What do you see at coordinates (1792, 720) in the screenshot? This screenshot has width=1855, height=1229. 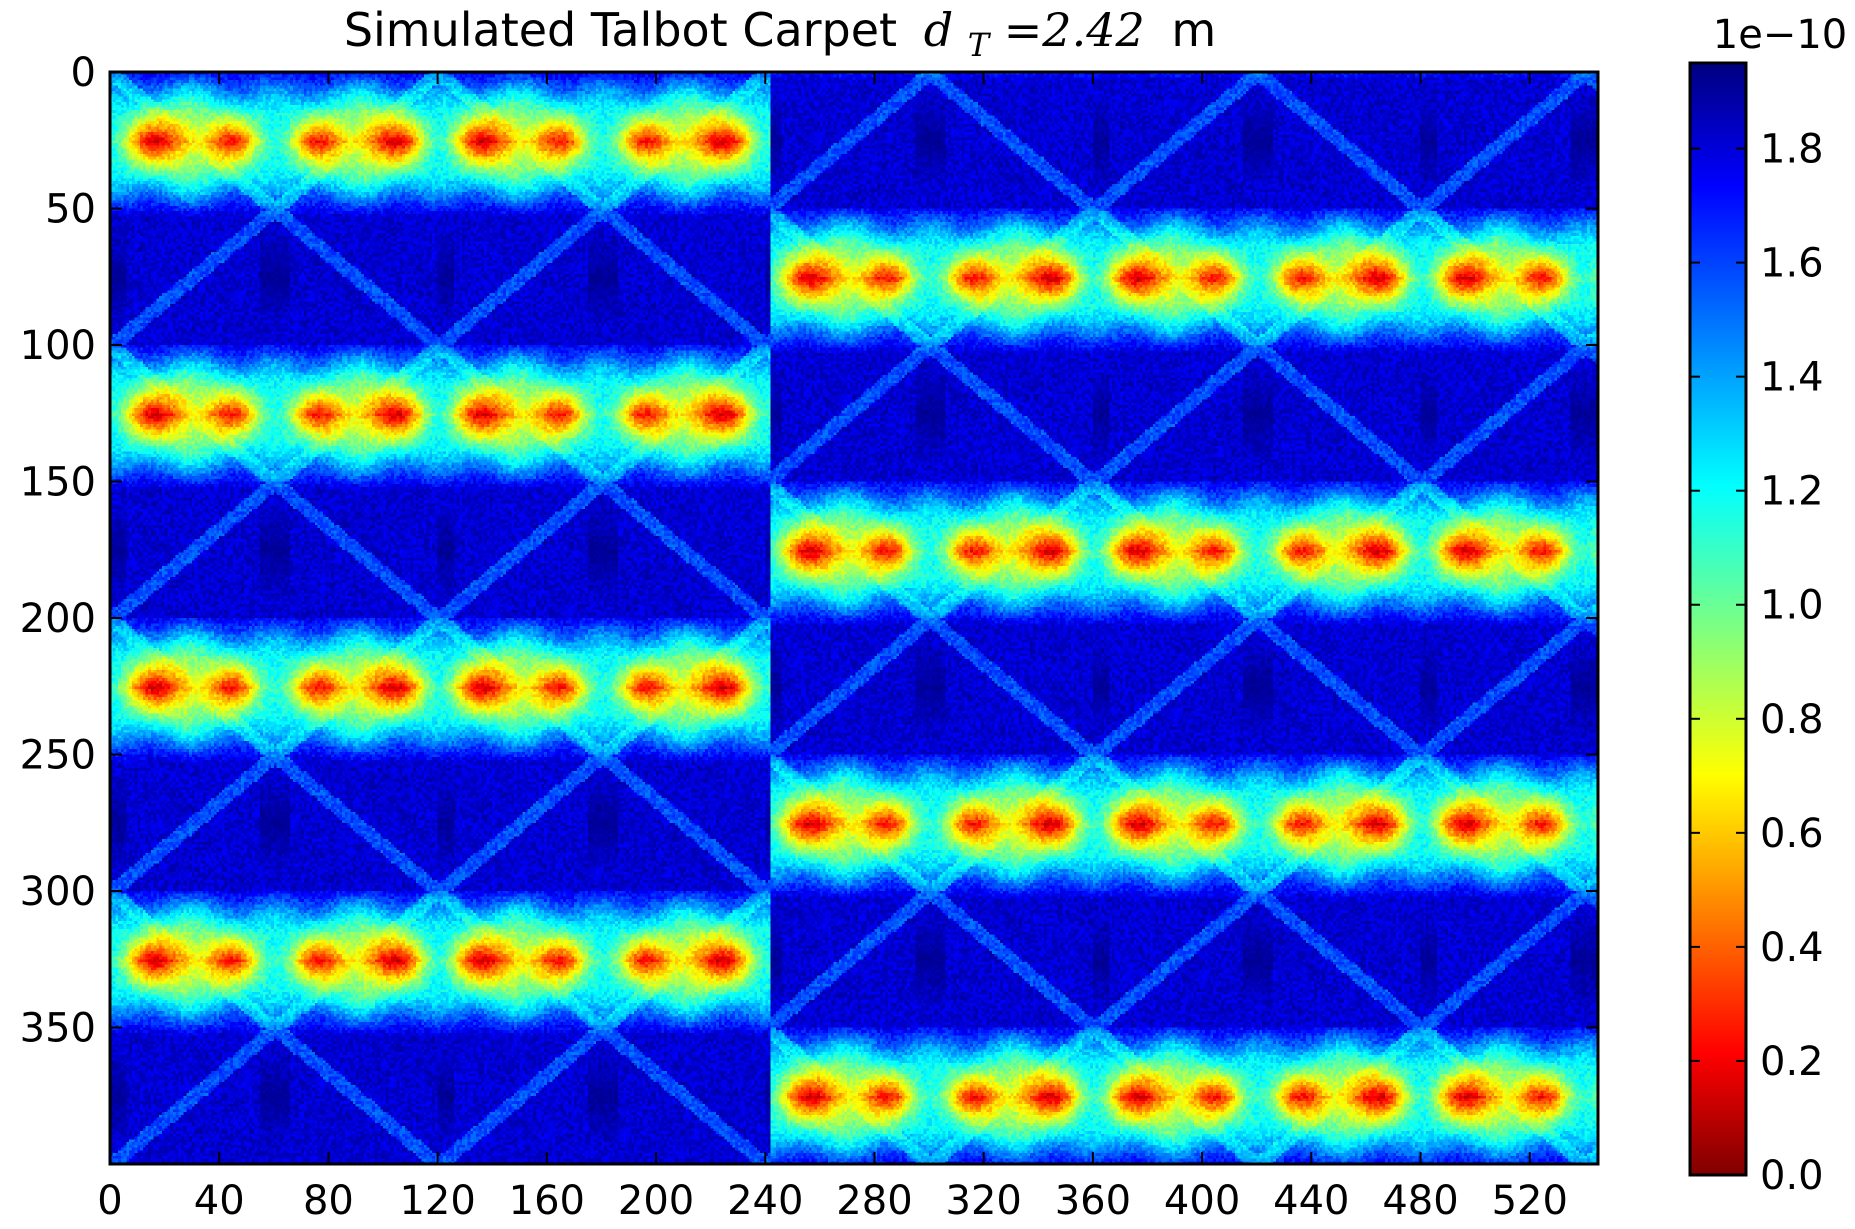 I see `colorbar-tick-label: 0.8` at bounding box center [1792, 720].